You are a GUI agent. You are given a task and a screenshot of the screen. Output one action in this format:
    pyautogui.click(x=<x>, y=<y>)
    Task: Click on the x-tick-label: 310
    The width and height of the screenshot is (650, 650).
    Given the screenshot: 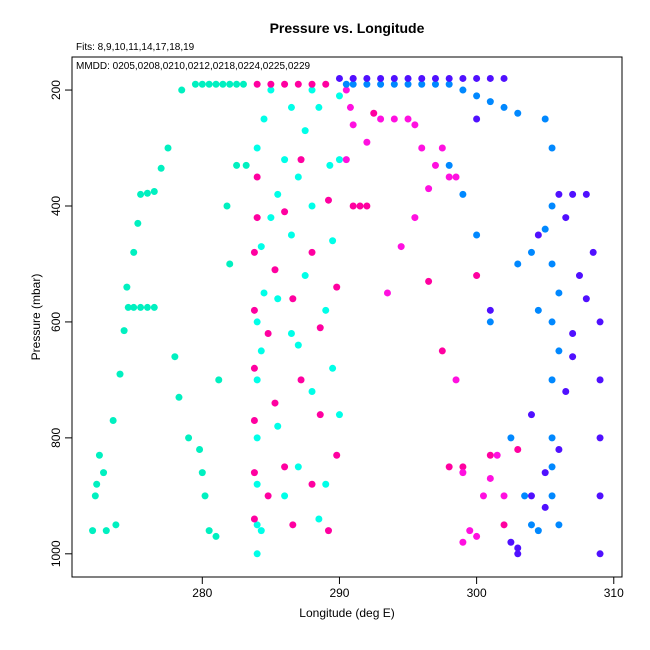 What is the action you would take?
    pyautogui.click(x=614, y=593)
    